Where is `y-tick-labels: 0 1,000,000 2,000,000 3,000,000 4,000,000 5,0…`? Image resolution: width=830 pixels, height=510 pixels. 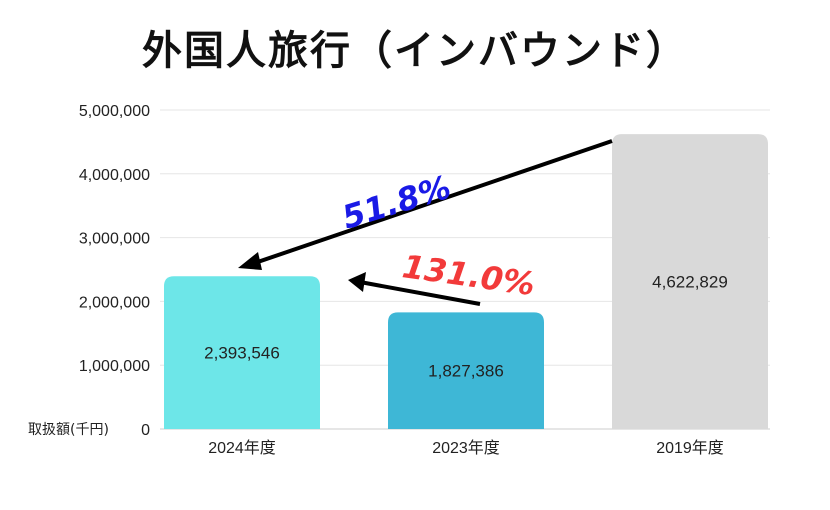
y-tick-labels: 0 1,000,000 2,000,000 3,000,000 4,000,000 5,0… is located at coordinates (114, 271).